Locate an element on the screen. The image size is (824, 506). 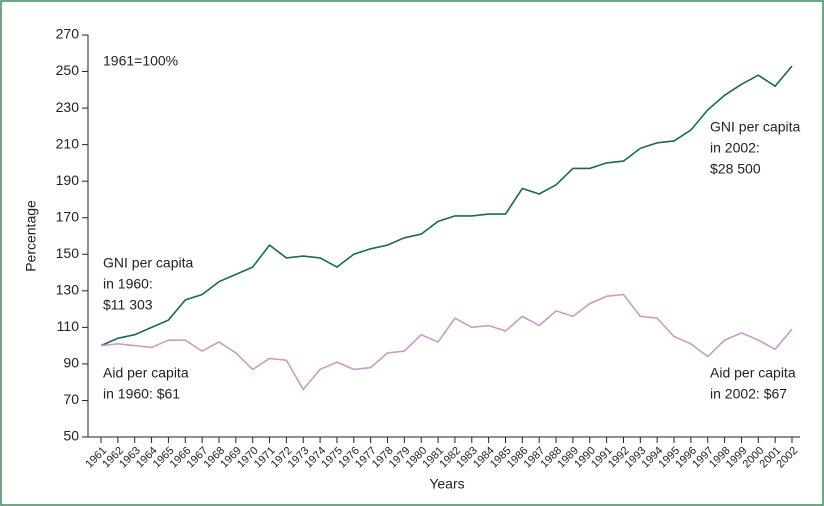
y-tick-label: 110 is located at coordinates (68, 326).